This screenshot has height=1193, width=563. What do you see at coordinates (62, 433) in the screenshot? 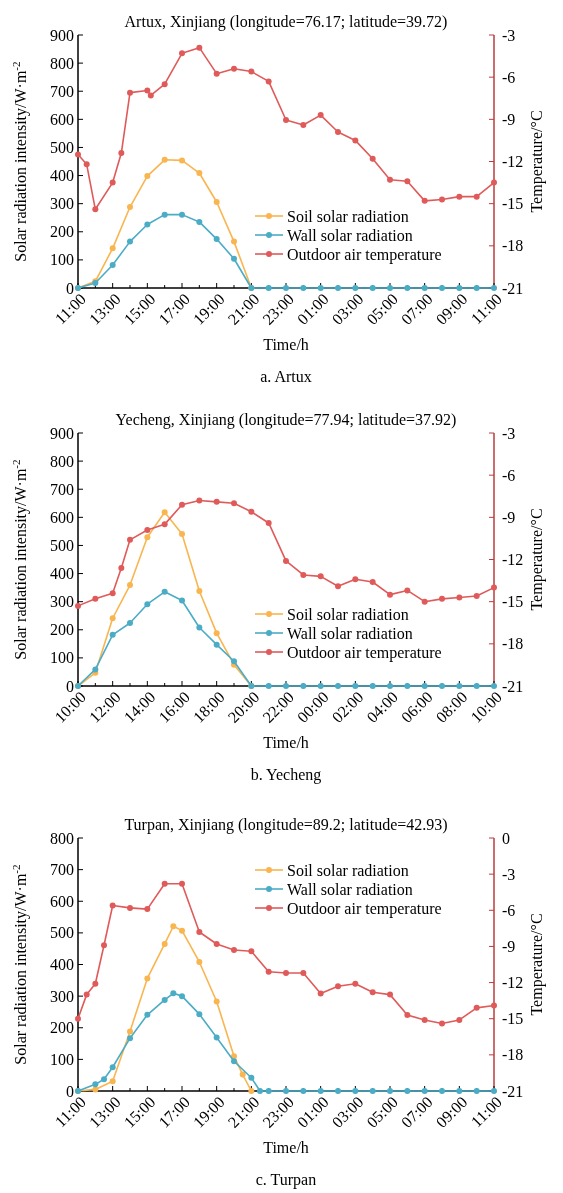
I see `y-tick-label: 900` at bounding box center [62, 433].